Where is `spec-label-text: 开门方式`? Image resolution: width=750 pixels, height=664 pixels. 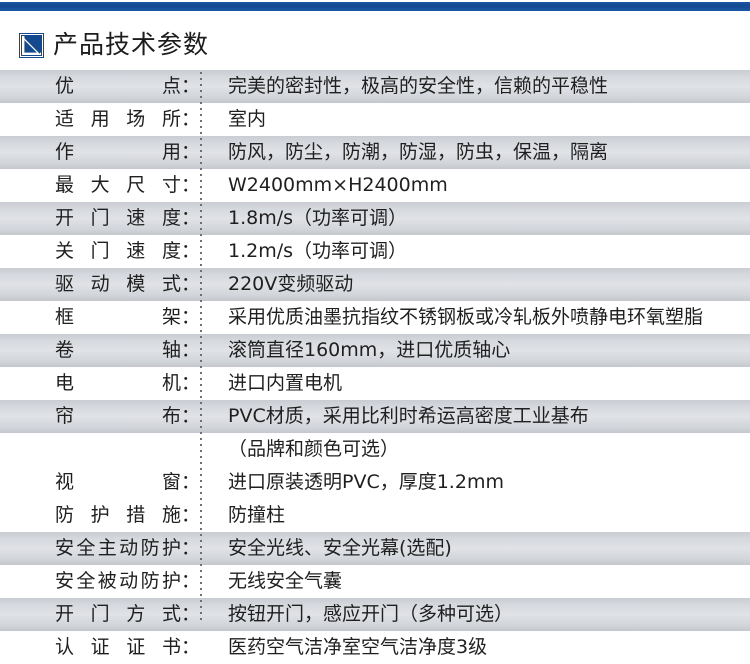 spec-label-text: 开门方式 is located at coordinates (117, 614).